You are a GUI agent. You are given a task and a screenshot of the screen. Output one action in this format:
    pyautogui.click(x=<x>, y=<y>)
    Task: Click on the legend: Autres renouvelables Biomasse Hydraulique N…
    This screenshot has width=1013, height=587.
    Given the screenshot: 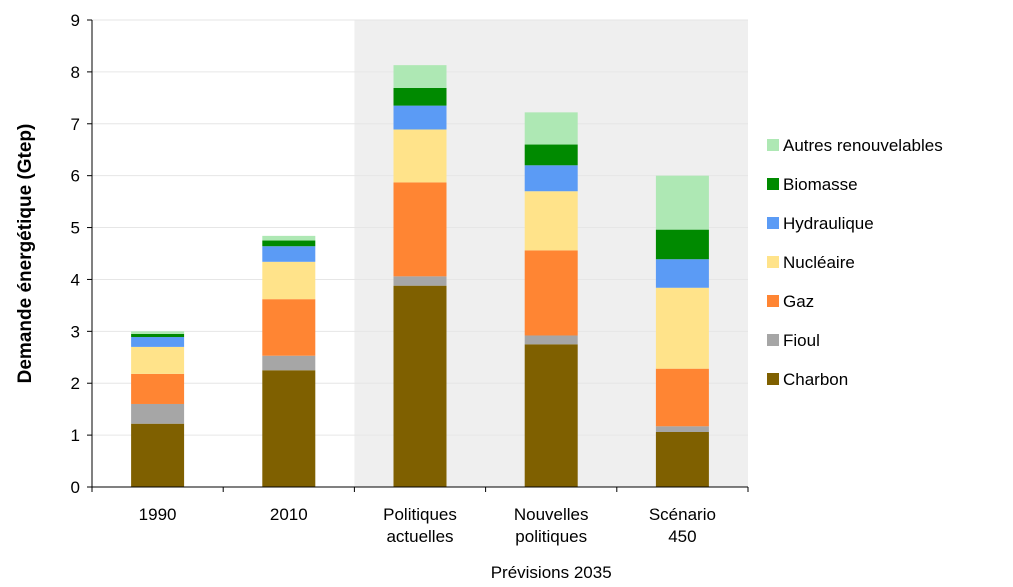 What is the action you would take?
    pyautogui.click(x=855, y=262)
    